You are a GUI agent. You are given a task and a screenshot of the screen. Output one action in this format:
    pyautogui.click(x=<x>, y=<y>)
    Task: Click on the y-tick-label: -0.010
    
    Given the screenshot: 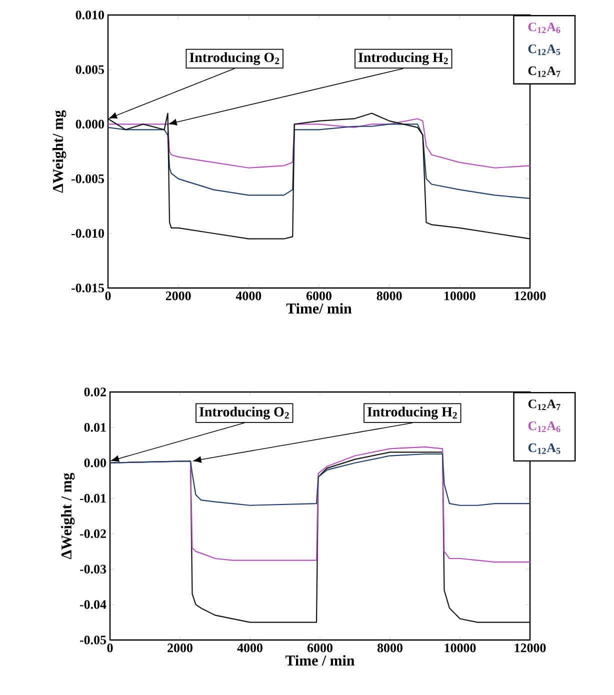 What is the action you would take?
    pyautogui.click(x=87, y=233)
    